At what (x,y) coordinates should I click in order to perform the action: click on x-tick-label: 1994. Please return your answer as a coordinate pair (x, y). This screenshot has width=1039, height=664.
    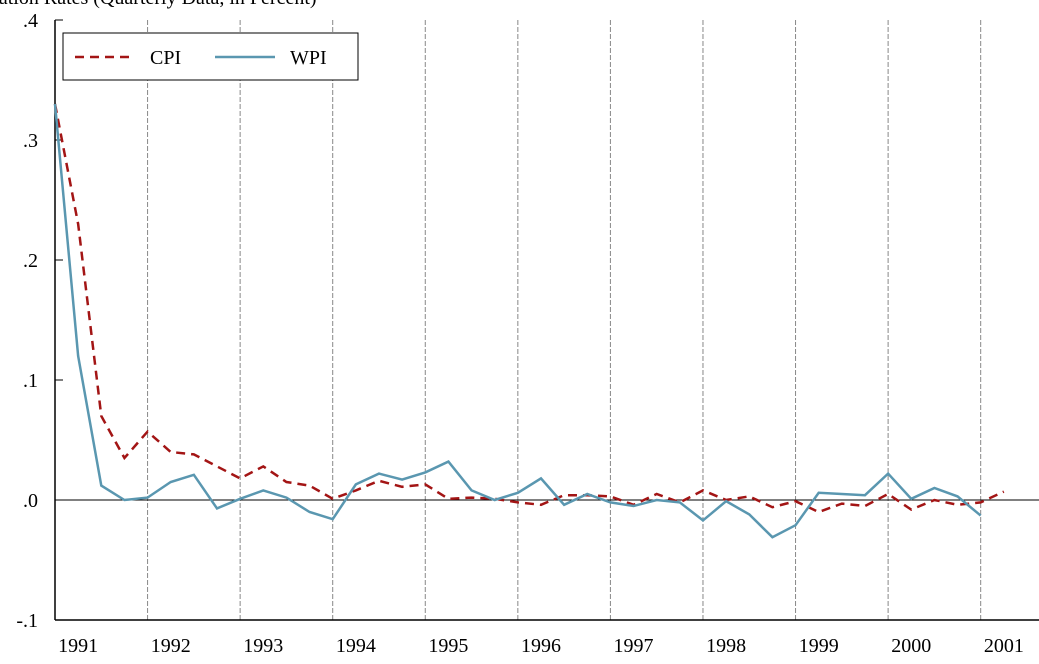
    Looking at the image, I should click on (356, 646).